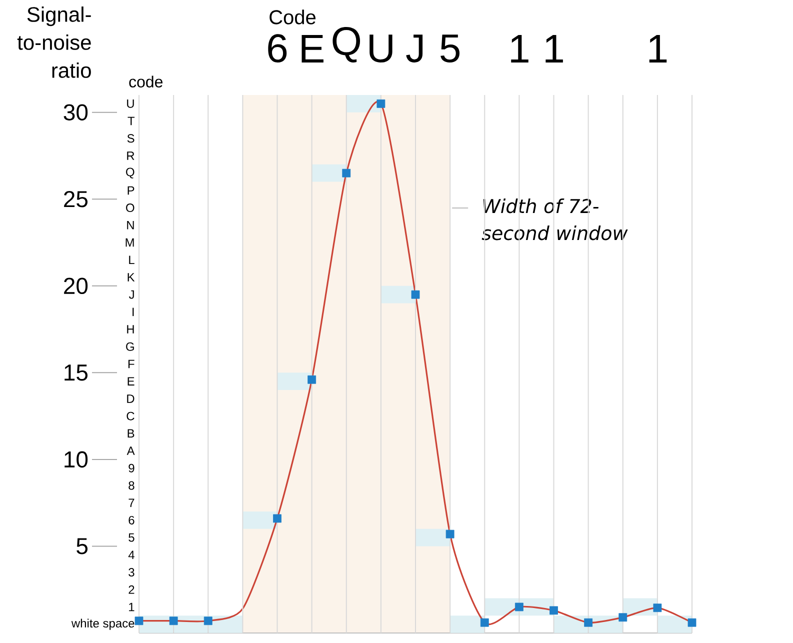  What do you see at coordinates (277, 48) in the screenshot?
I see `x-tick-label: 6` at bounding box center [277, 48].